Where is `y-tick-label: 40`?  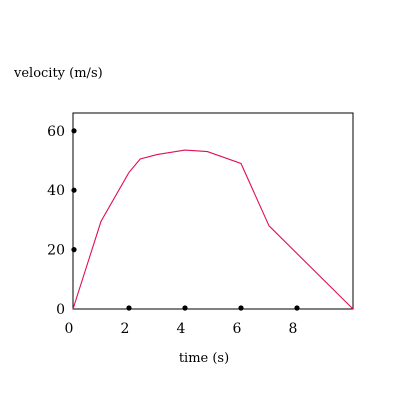
y-tick-label: 40 is located at coordinates (56, 191).